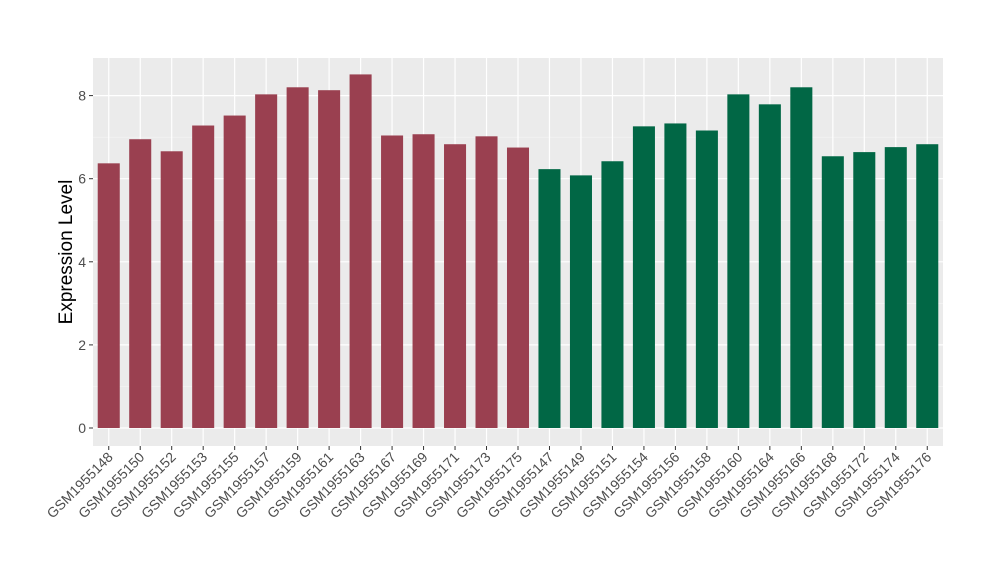 This screenshot has width=1000, height=580. I want to click on bar-GSM1955161, so click(329, 259).